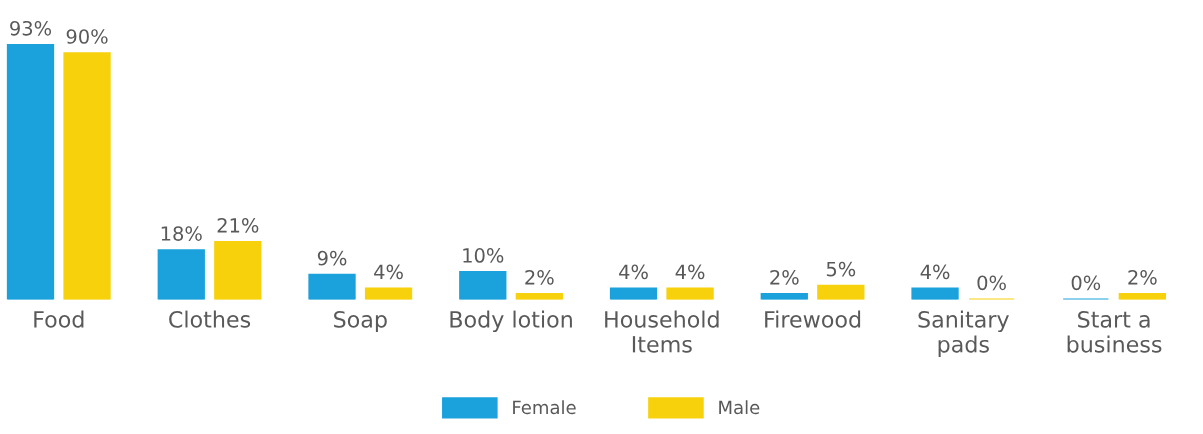 This screenshot has width=1203, height=434. Describe the element at coordinates (813, 319) in the screenshot. I see `x-tick-label: Firewood` at that location.